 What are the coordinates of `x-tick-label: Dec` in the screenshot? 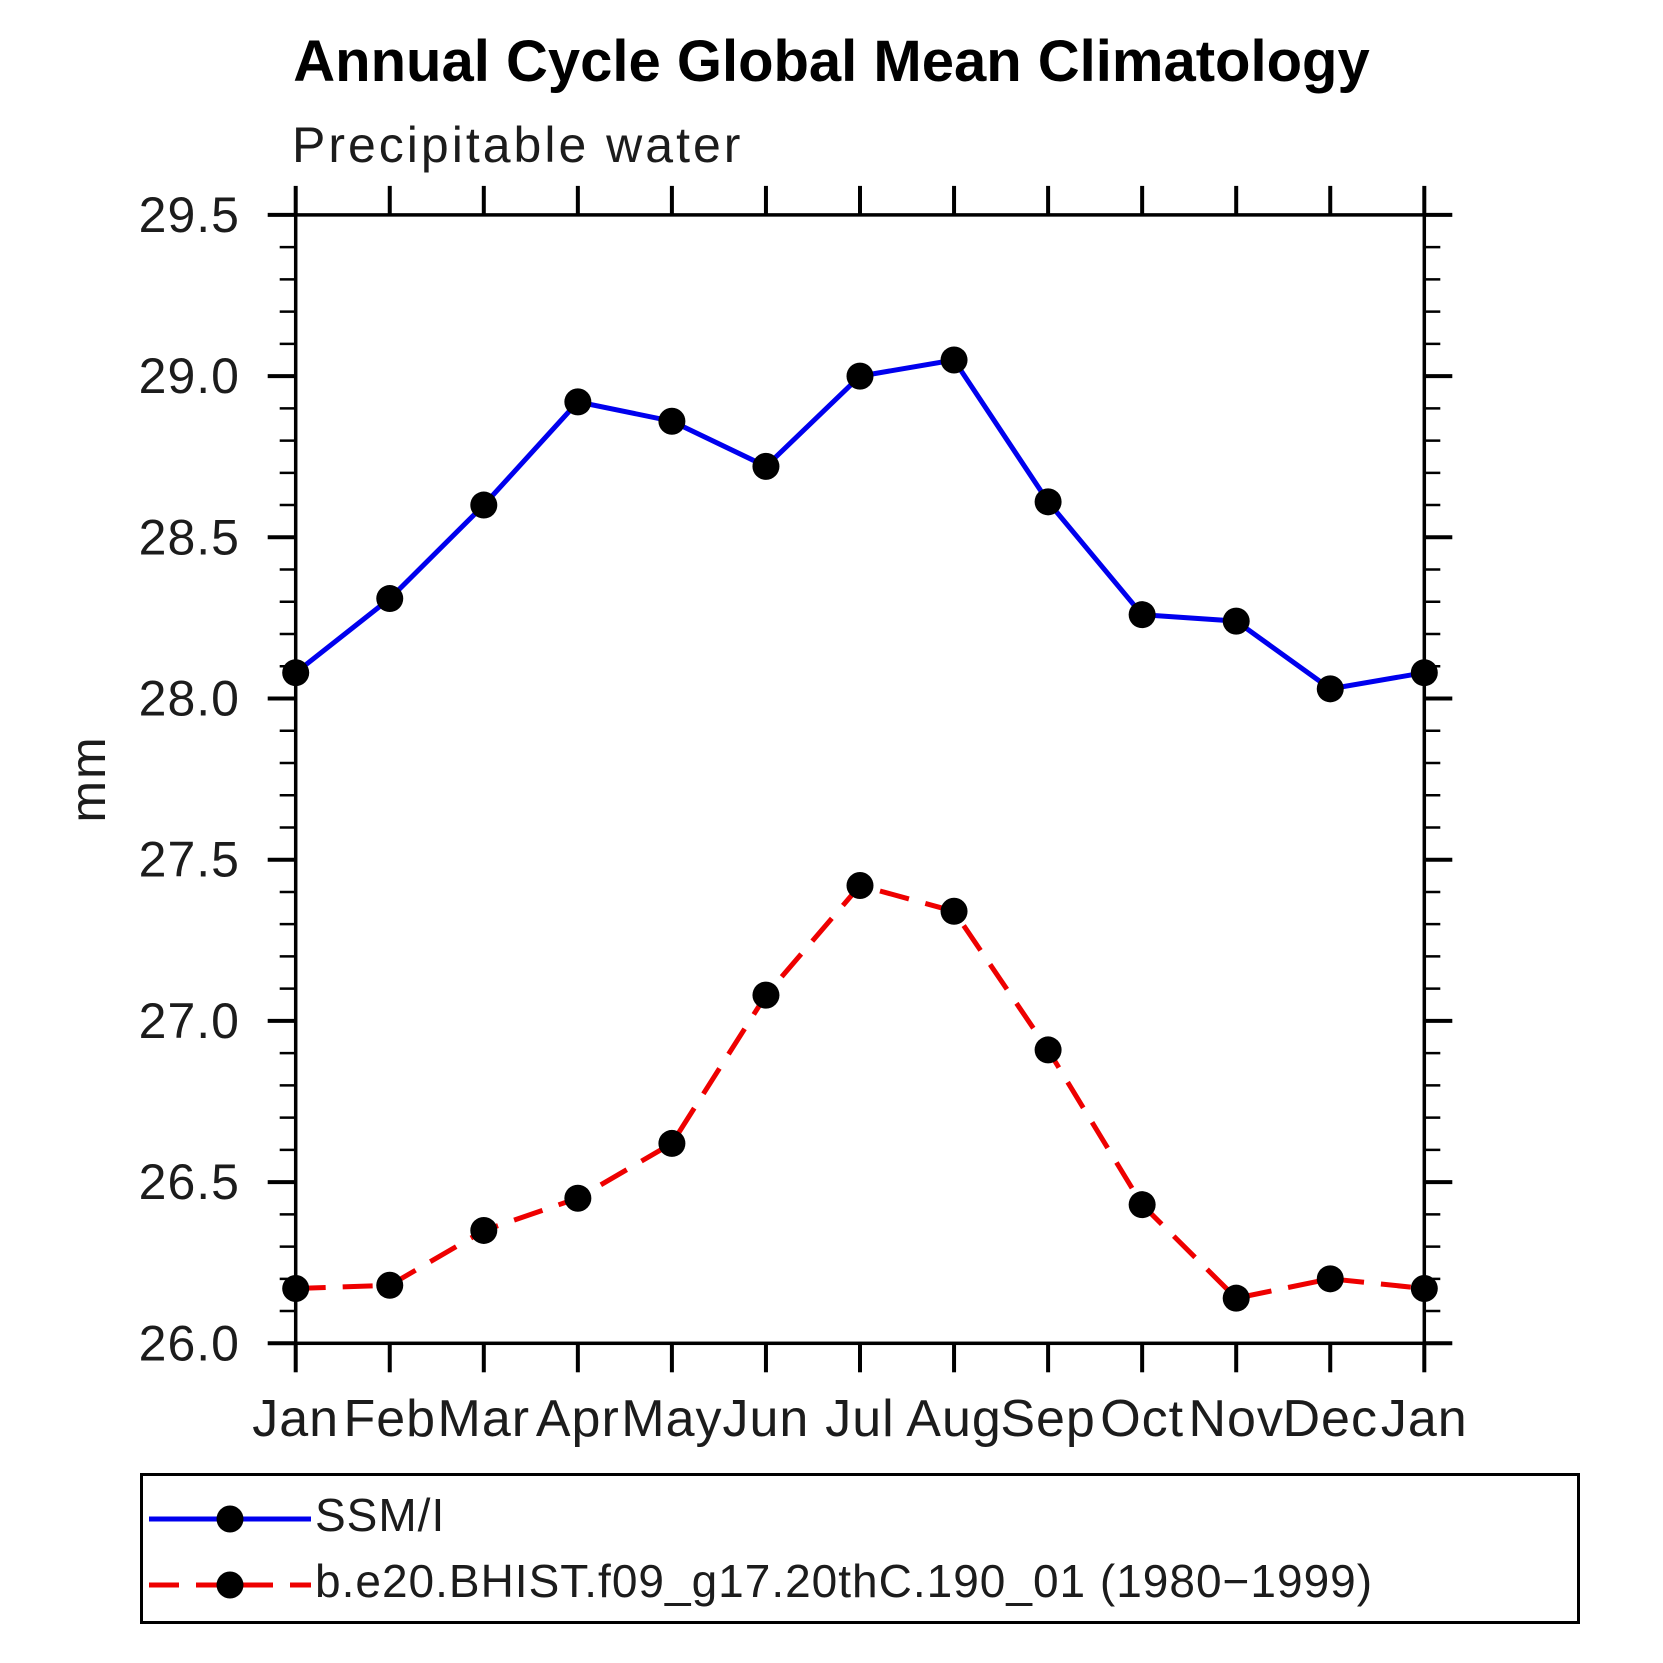 It's located at (1330, 1419).